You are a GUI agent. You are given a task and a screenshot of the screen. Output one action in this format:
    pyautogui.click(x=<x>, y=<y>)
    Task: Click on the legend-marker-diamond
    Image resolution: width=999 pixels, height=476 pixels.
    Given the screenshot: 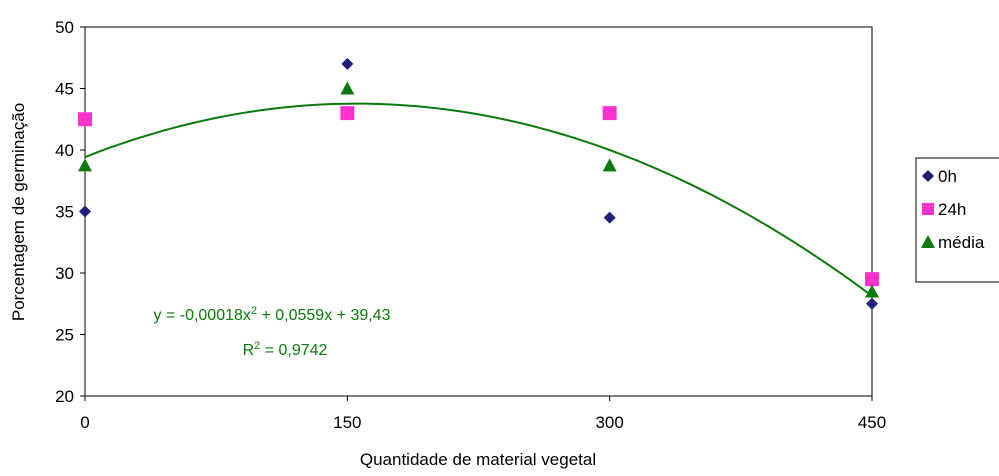 What is the action you would take?
    pyautogui.click(x=928, y=176)
    